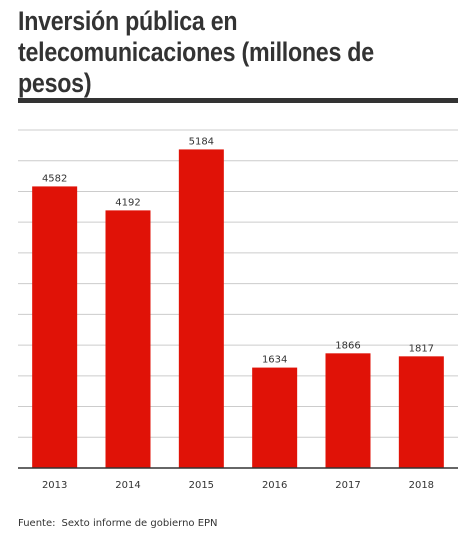 This screenshot has height=538, width=467. Describe the element at coordinates (348, 410) in the screenshot. I see `bar-2017` at that location.